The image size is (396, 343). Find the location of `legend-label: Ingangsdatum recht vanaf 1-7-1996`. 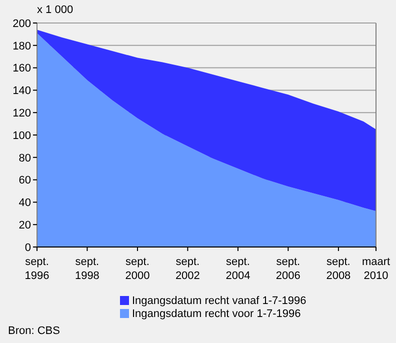

legend-label: Ingangsdatum recht vanaf 1-7-1996 is located at coordinates (219, 300).